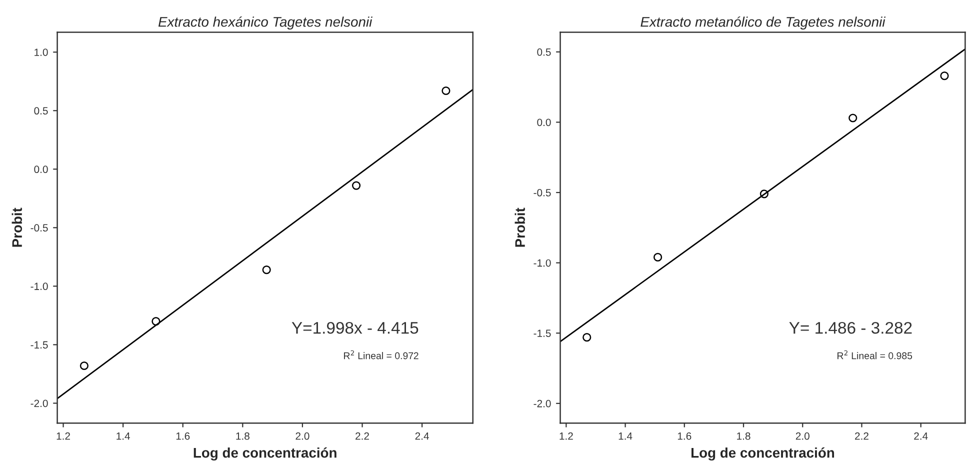 Image resolution: width=971 pixels, height=467 pixels. What do you see at coordinates (763, 23) in the screenshot?
I see `chart-title: Extracto metanólico de Tagetes nelsonii` at bounding box center [763, 23].